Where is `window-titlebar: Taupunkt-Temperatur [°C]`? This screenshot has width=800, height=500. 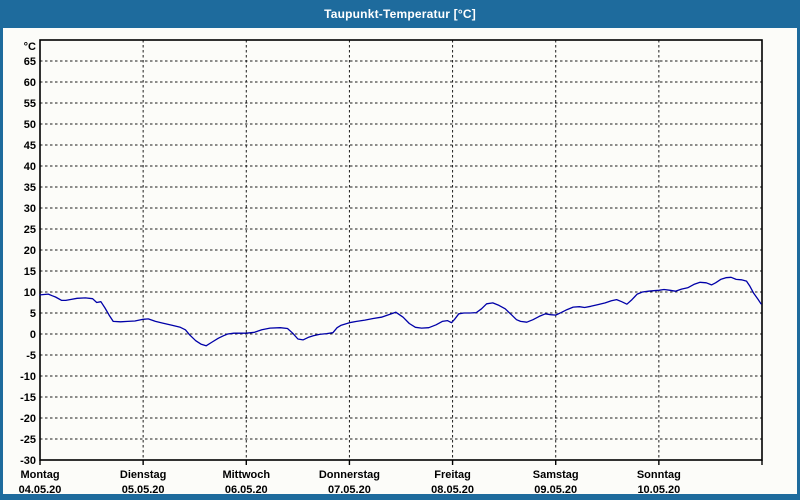 window-titlebar: Taupunkt-Temperatur [°C] is located at coordinates (400, 14).